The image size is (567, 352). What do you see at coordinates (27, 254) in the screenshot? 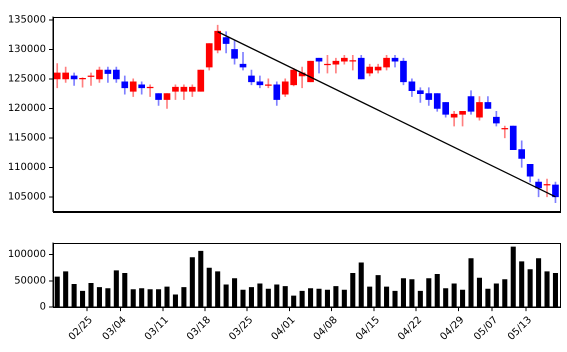
I see `y-tick-label: 100000` at bounding box center [27, 254].